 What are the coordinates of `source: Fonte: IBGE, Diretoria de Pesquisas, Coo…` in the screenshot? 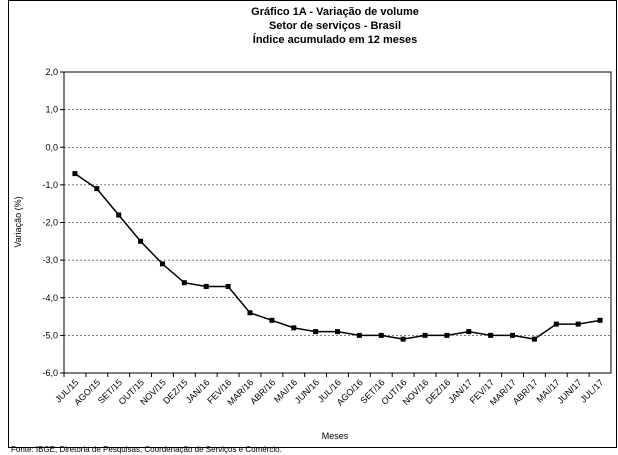 It's located at (146, 449).